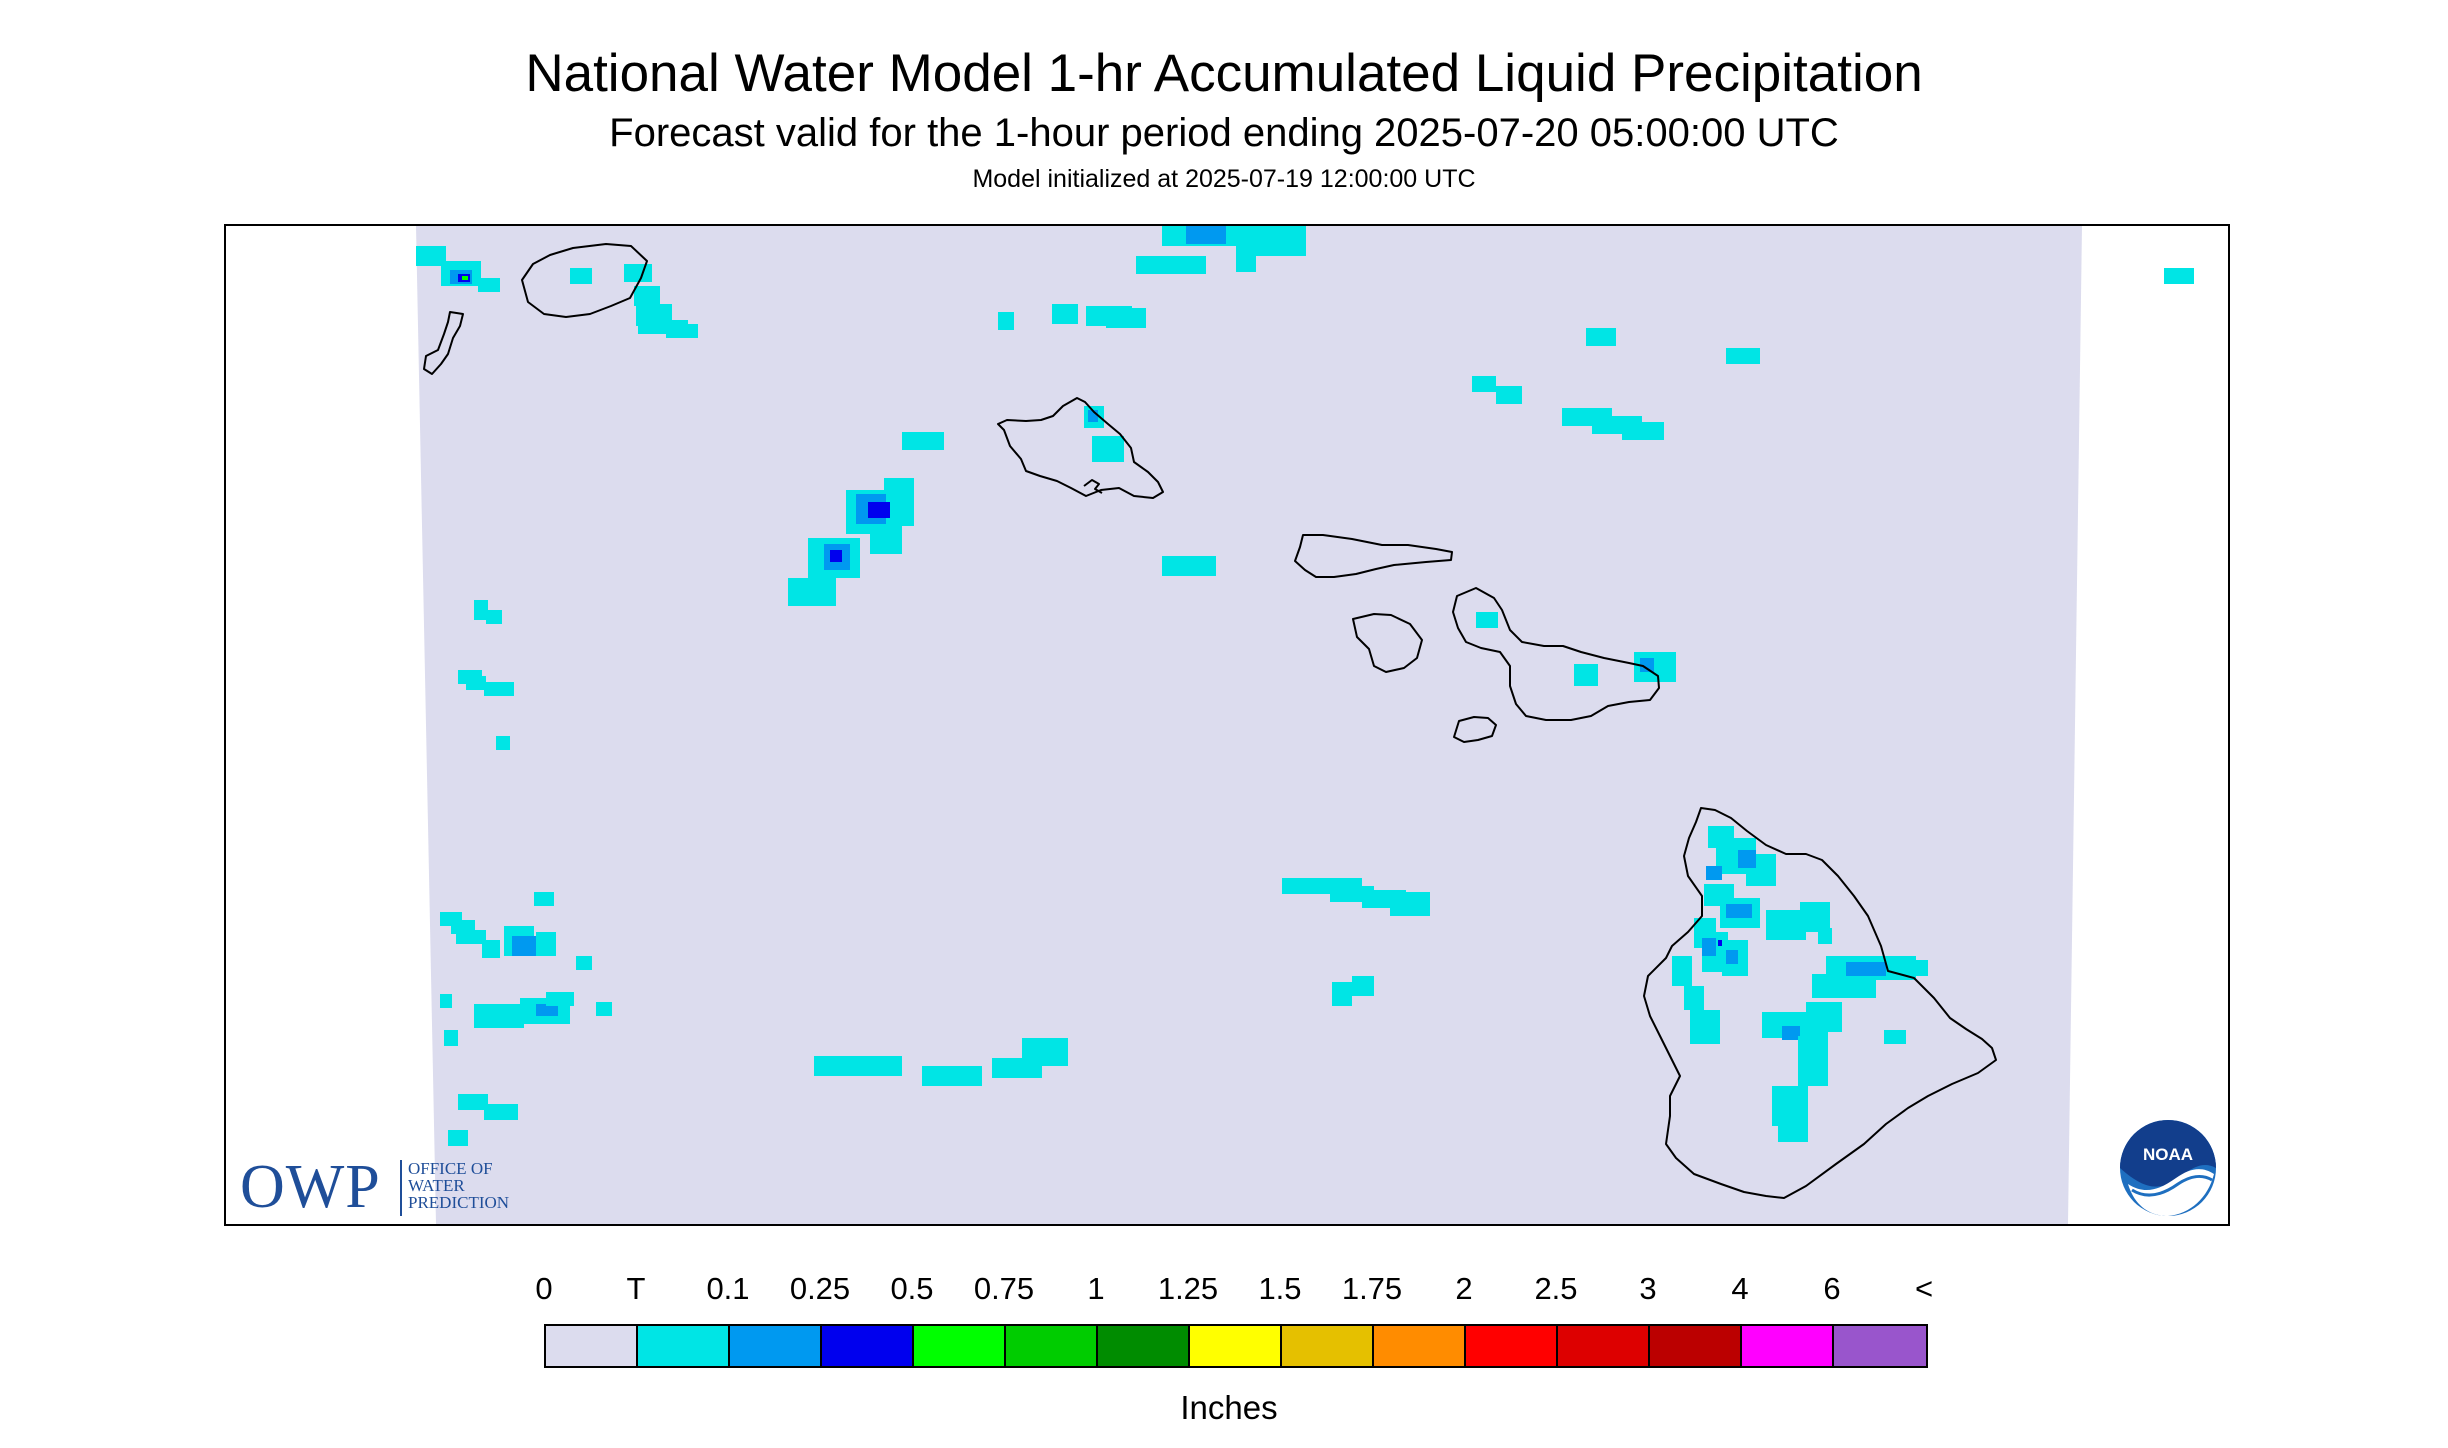  Describe the element at coordinates (1280, 1288) in the screenshot. I see `legend-label: 1.5` at that location.